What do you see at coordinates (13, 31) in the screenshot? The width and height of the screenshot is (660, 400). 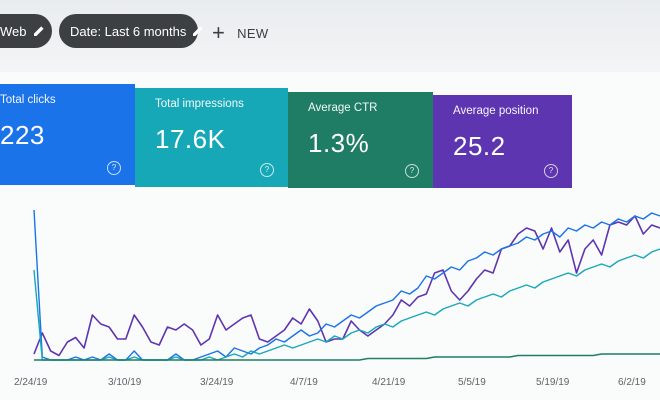 I see `filter-chip-label: Web` at bounding box center [13, 31].